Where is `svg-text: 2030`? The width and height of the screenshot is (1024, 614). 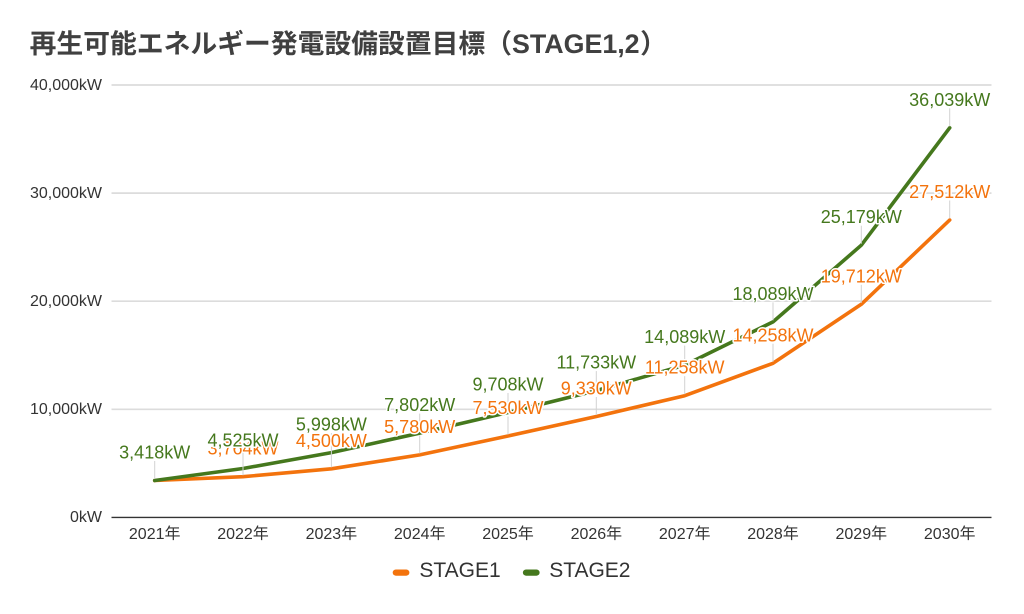
svg-text: 2030 is located at coordinates (942, 534).